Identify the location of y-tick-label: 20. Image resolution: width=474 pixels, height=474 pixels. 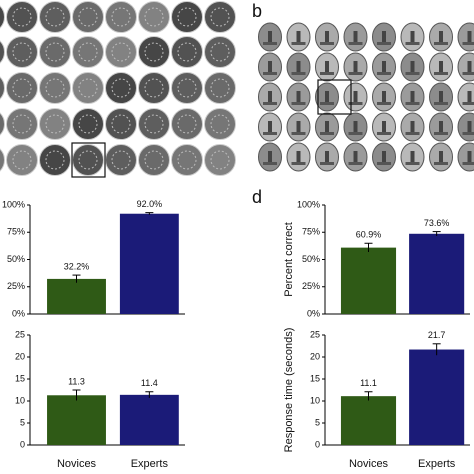
(20, 356).